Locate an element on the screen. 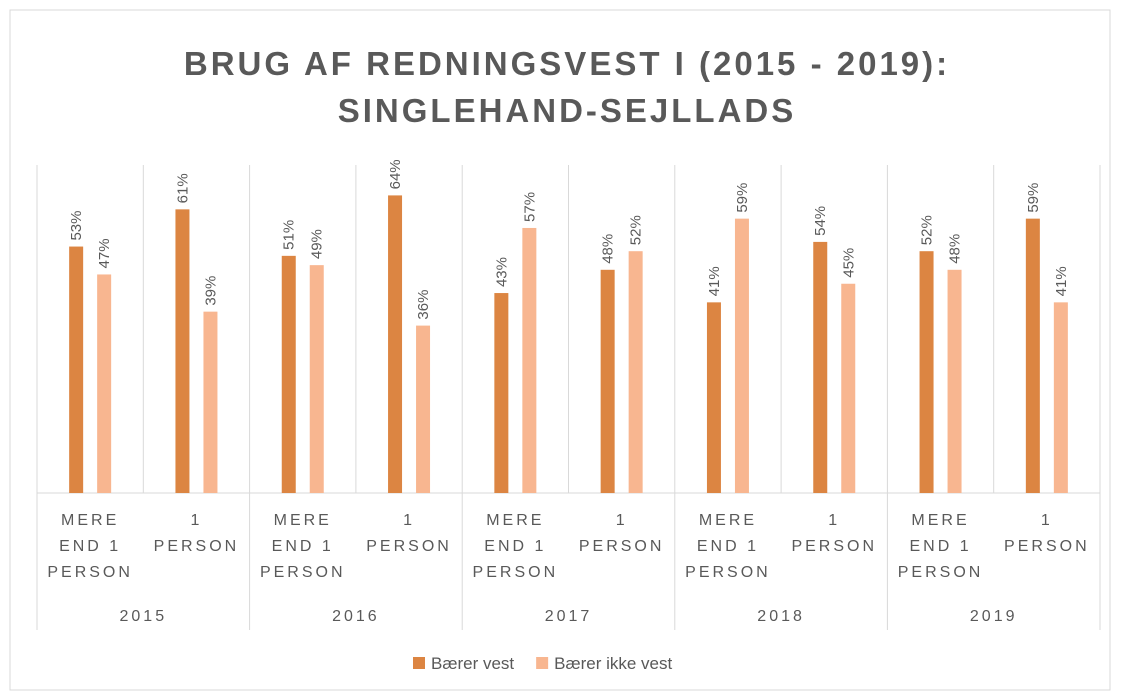 This screenshot has width=1121, height=697. chart-subtitle: SINGLEHAND-SEJLLADS is located at coordinates (567, 110).